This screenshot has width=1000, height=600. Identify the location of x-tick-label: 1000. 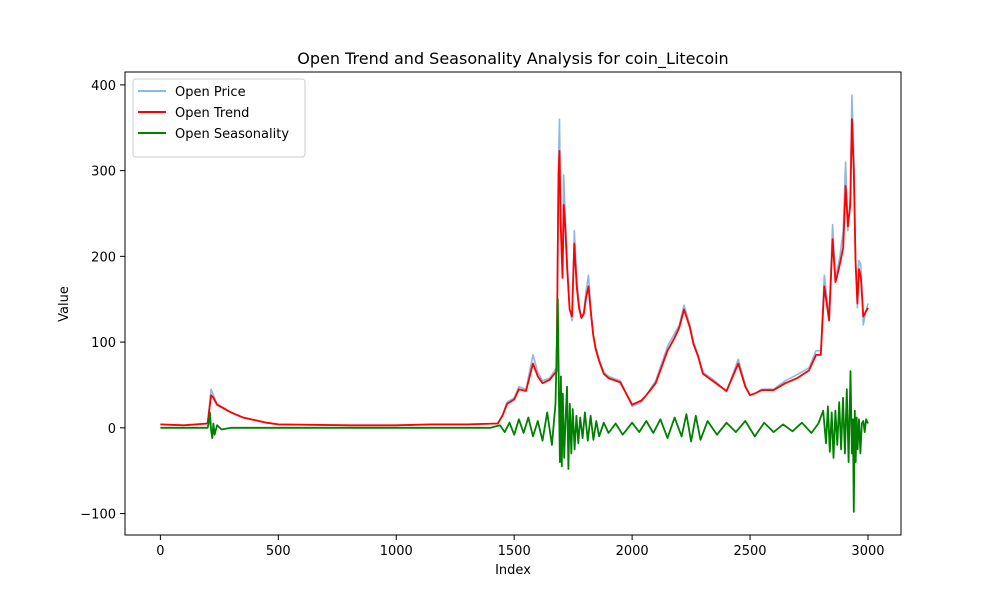
(396, 551).